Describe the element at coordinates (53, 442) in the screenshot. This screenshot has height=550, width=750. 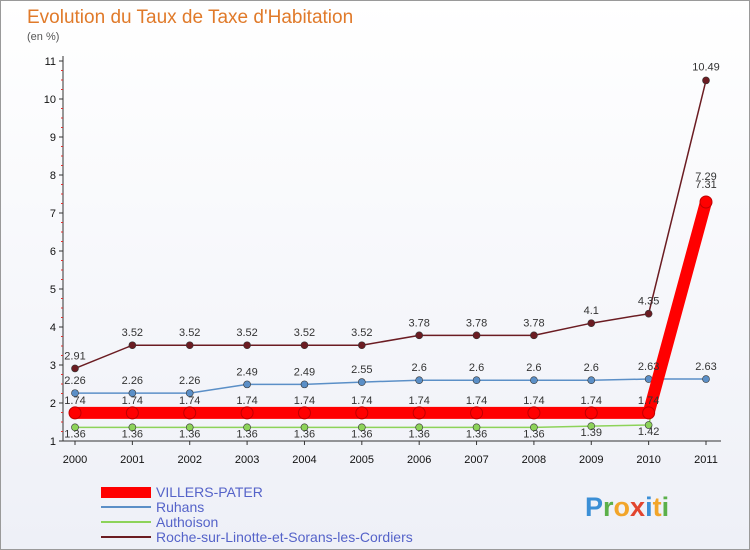
I see `y-tick-label: 1` at that location.